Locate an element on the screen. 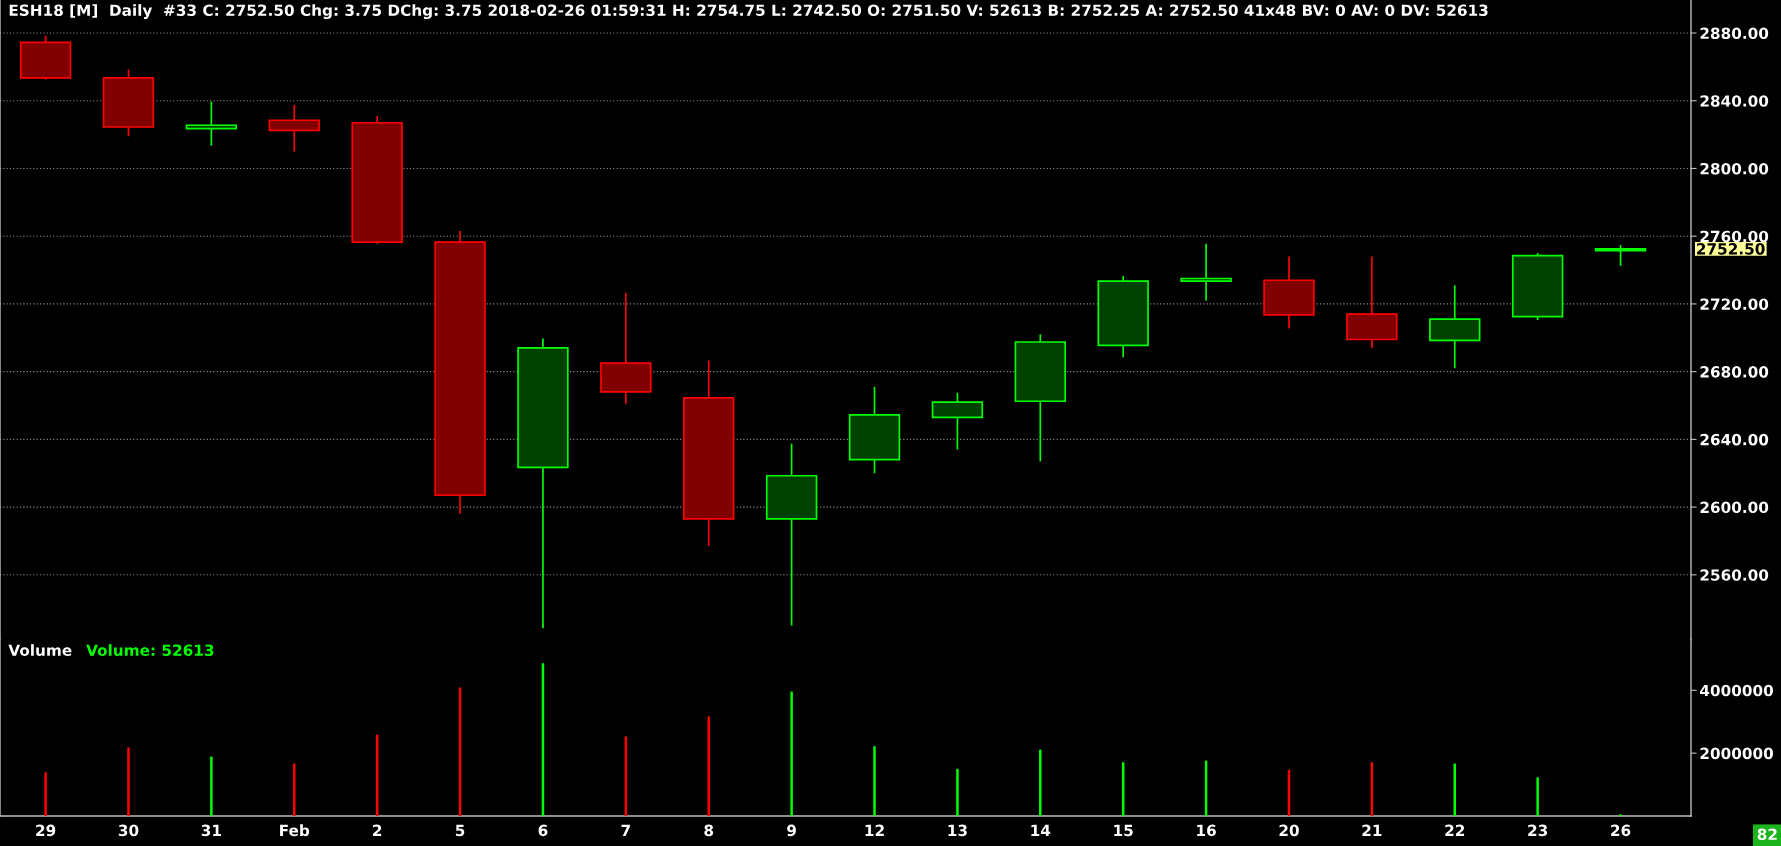 The height and width of the screenshot is (846, 1781). x-tick-label: 31 is located at coordinates (211, 830).